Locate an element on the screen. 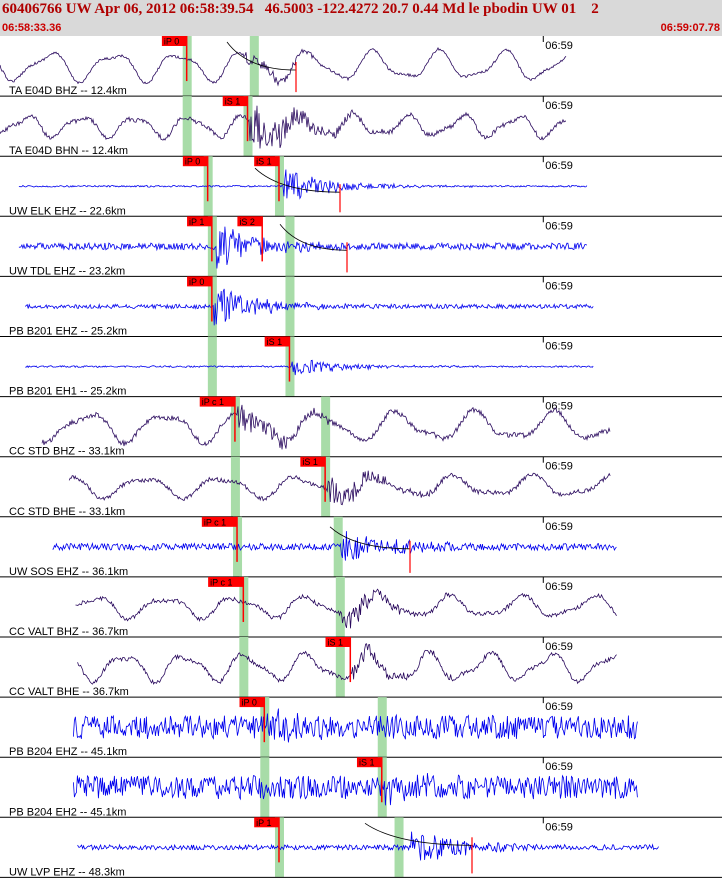 This screenshot has width=722, height=878. trace-panel: 06:59 iP 0 PB B204 EHZ -- 45.1km is located at coordinates (361, 727).